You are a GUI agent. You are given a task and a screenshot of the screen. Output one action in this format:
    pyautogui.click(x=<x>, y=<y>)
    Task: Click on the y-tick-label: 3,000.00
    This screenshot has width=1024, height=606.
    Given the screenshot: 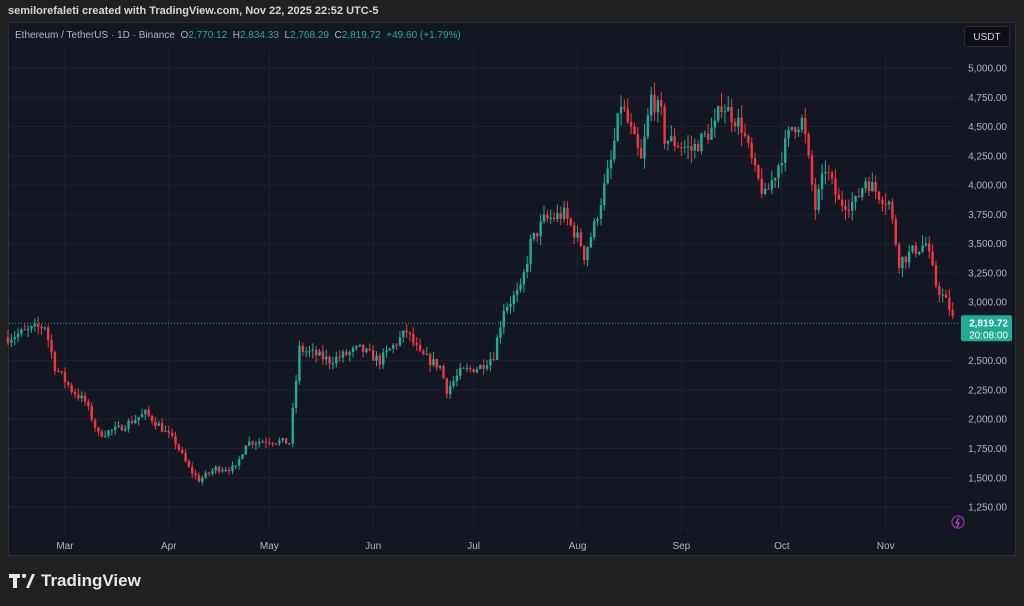 What is the action you would take?
    pyautogui.click(x=987, y=303)
    